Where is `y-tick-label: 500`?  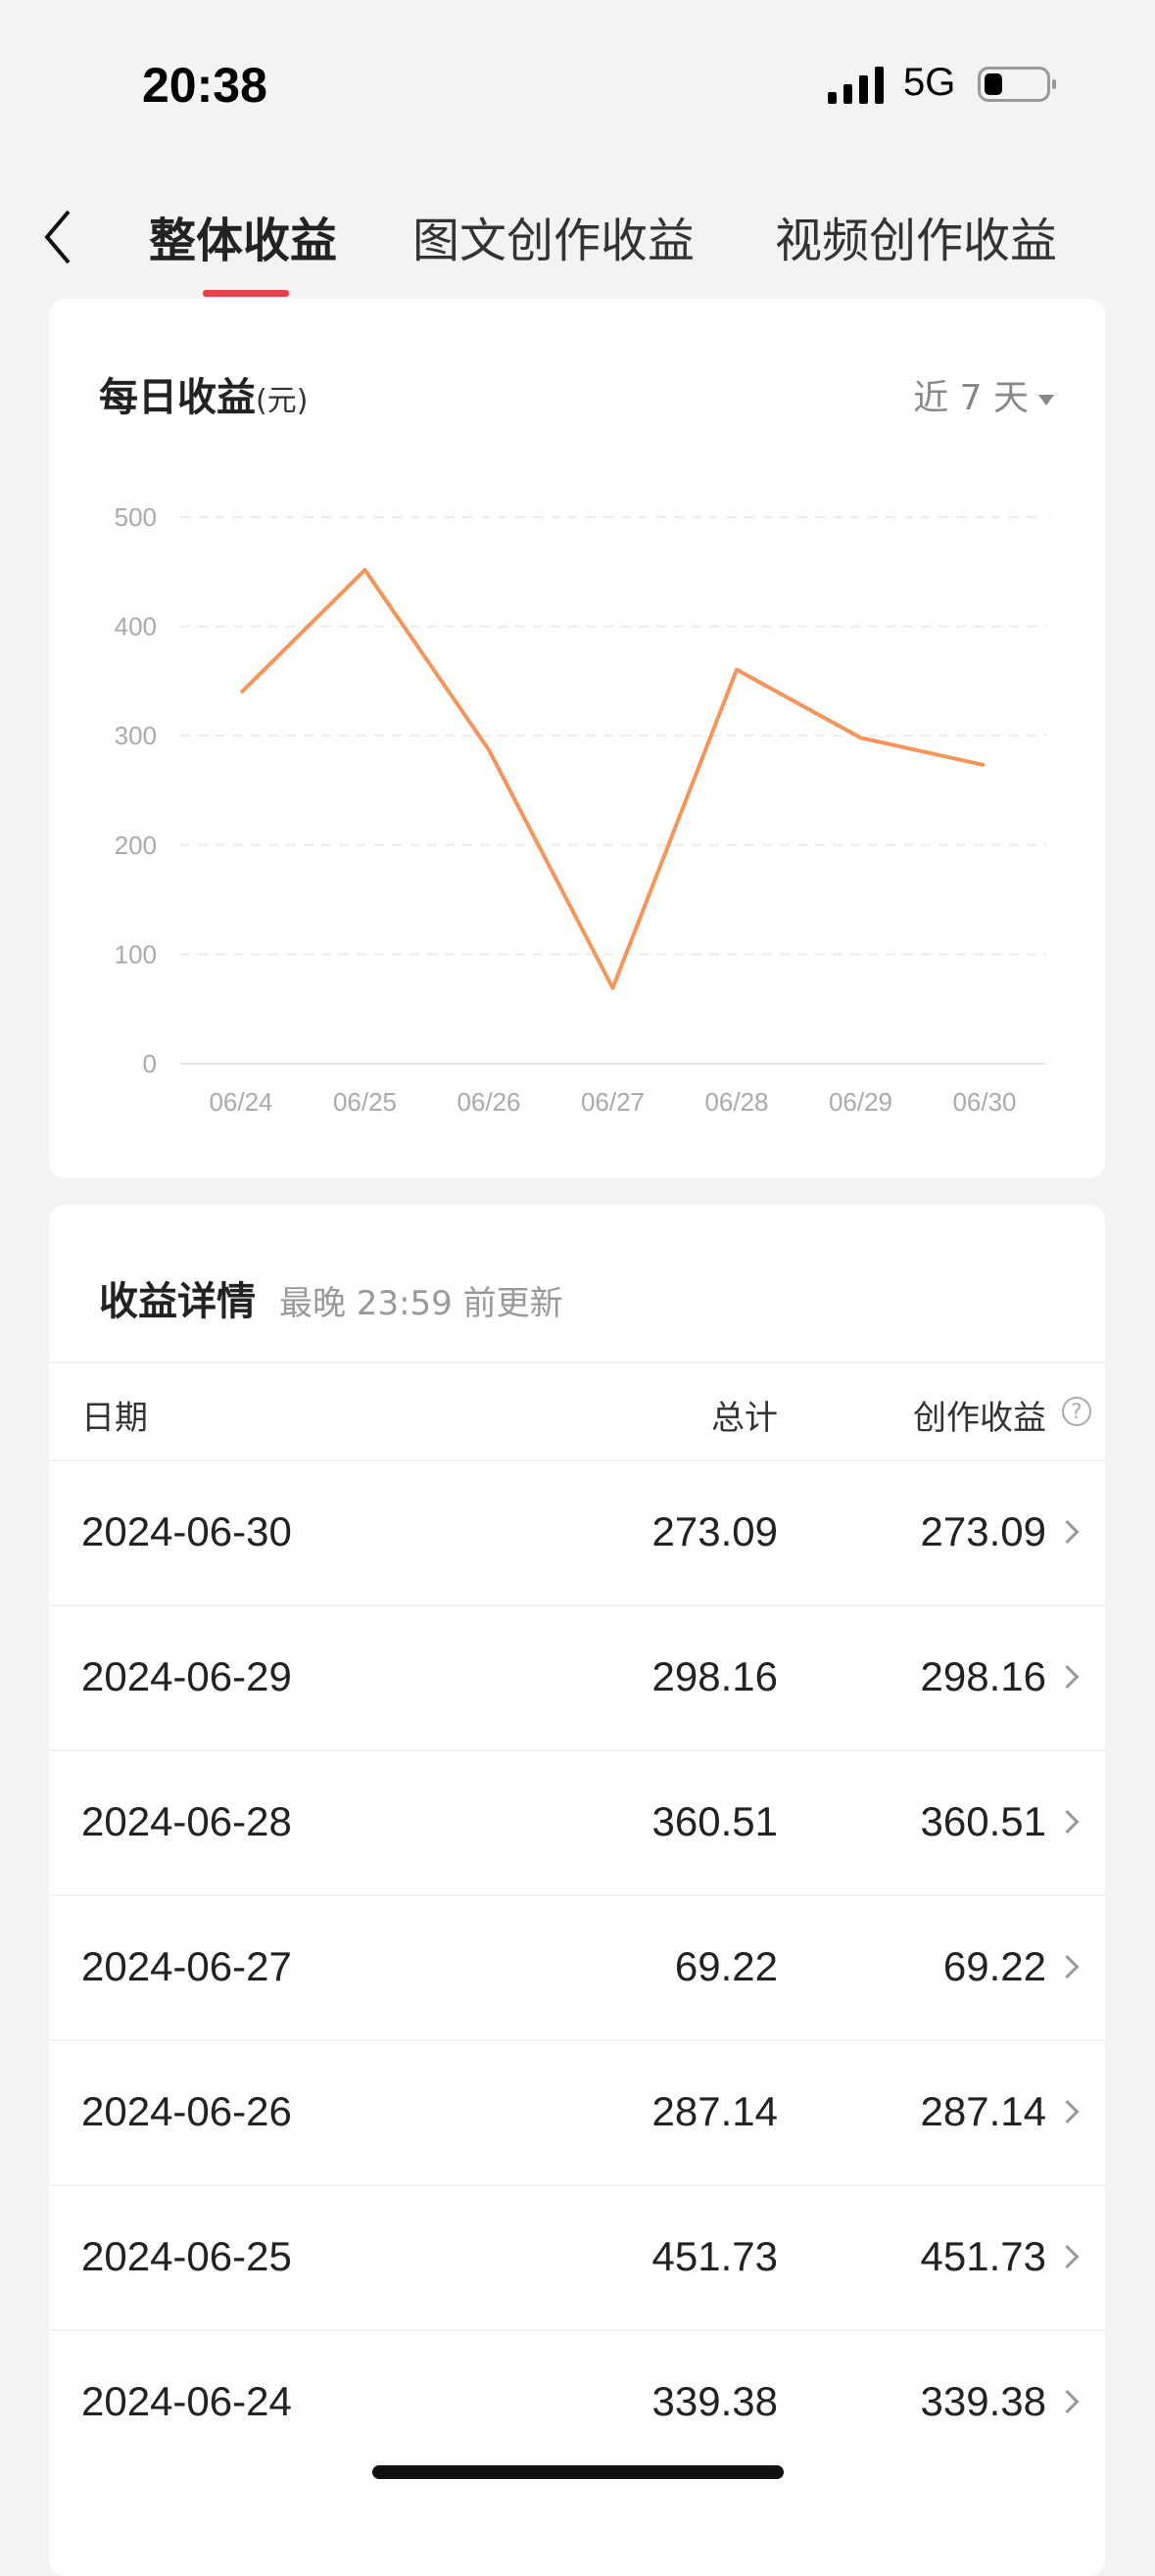 y-tick-label: 500 is located at coordinates (136, 517).